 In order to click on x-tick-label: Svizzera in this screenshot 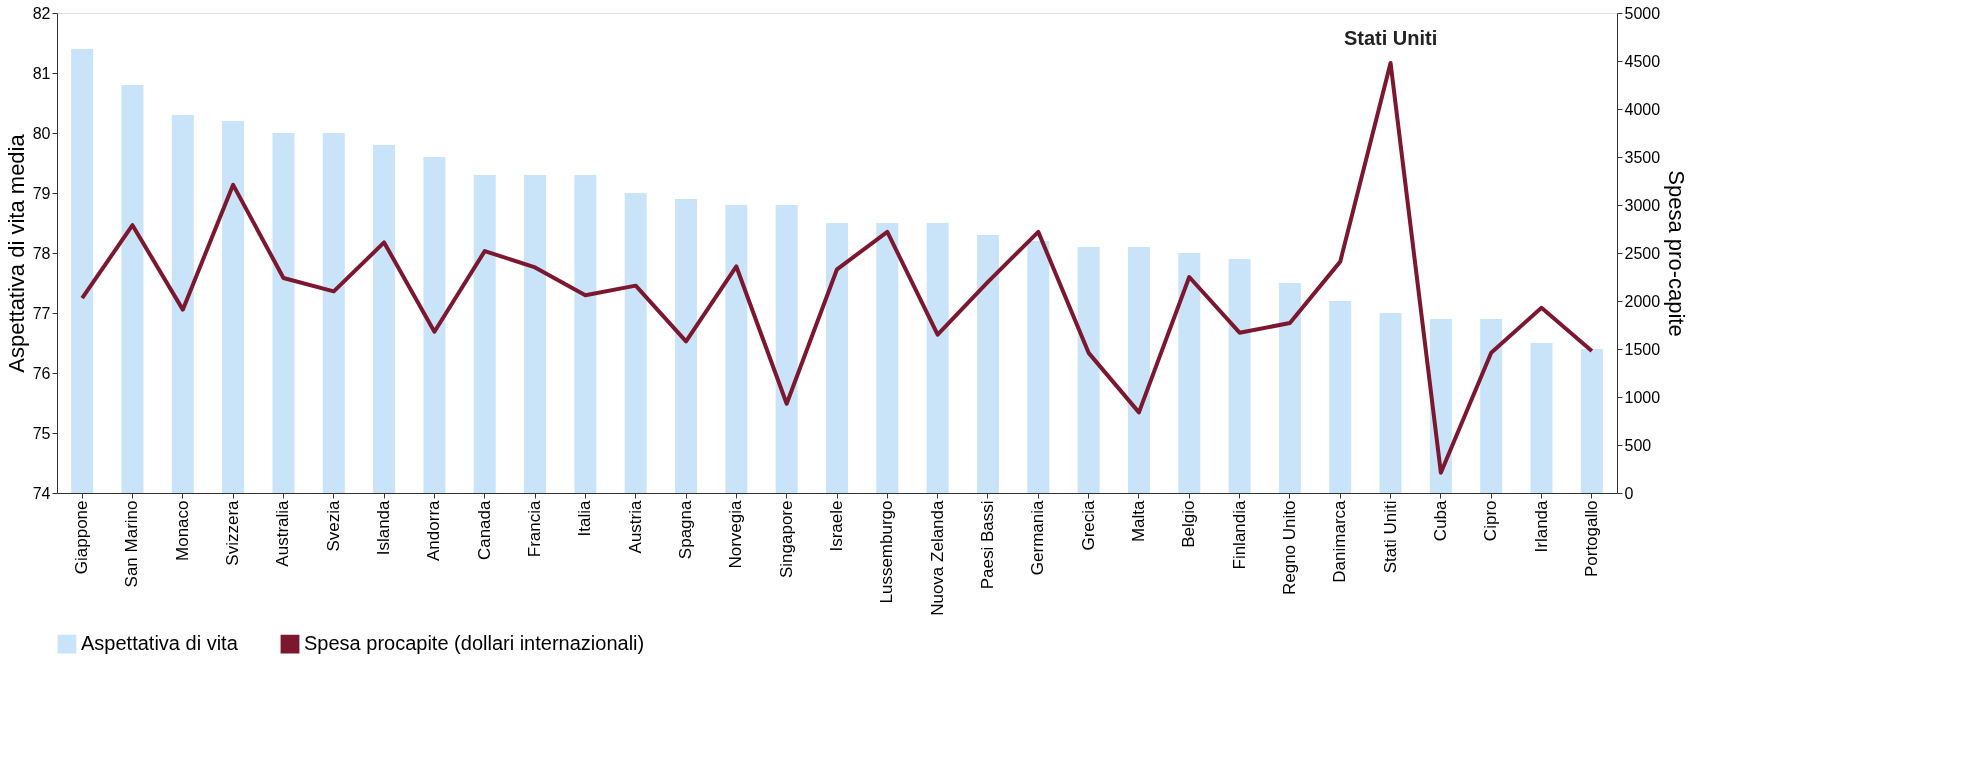, I will do `click(233, 532)`.